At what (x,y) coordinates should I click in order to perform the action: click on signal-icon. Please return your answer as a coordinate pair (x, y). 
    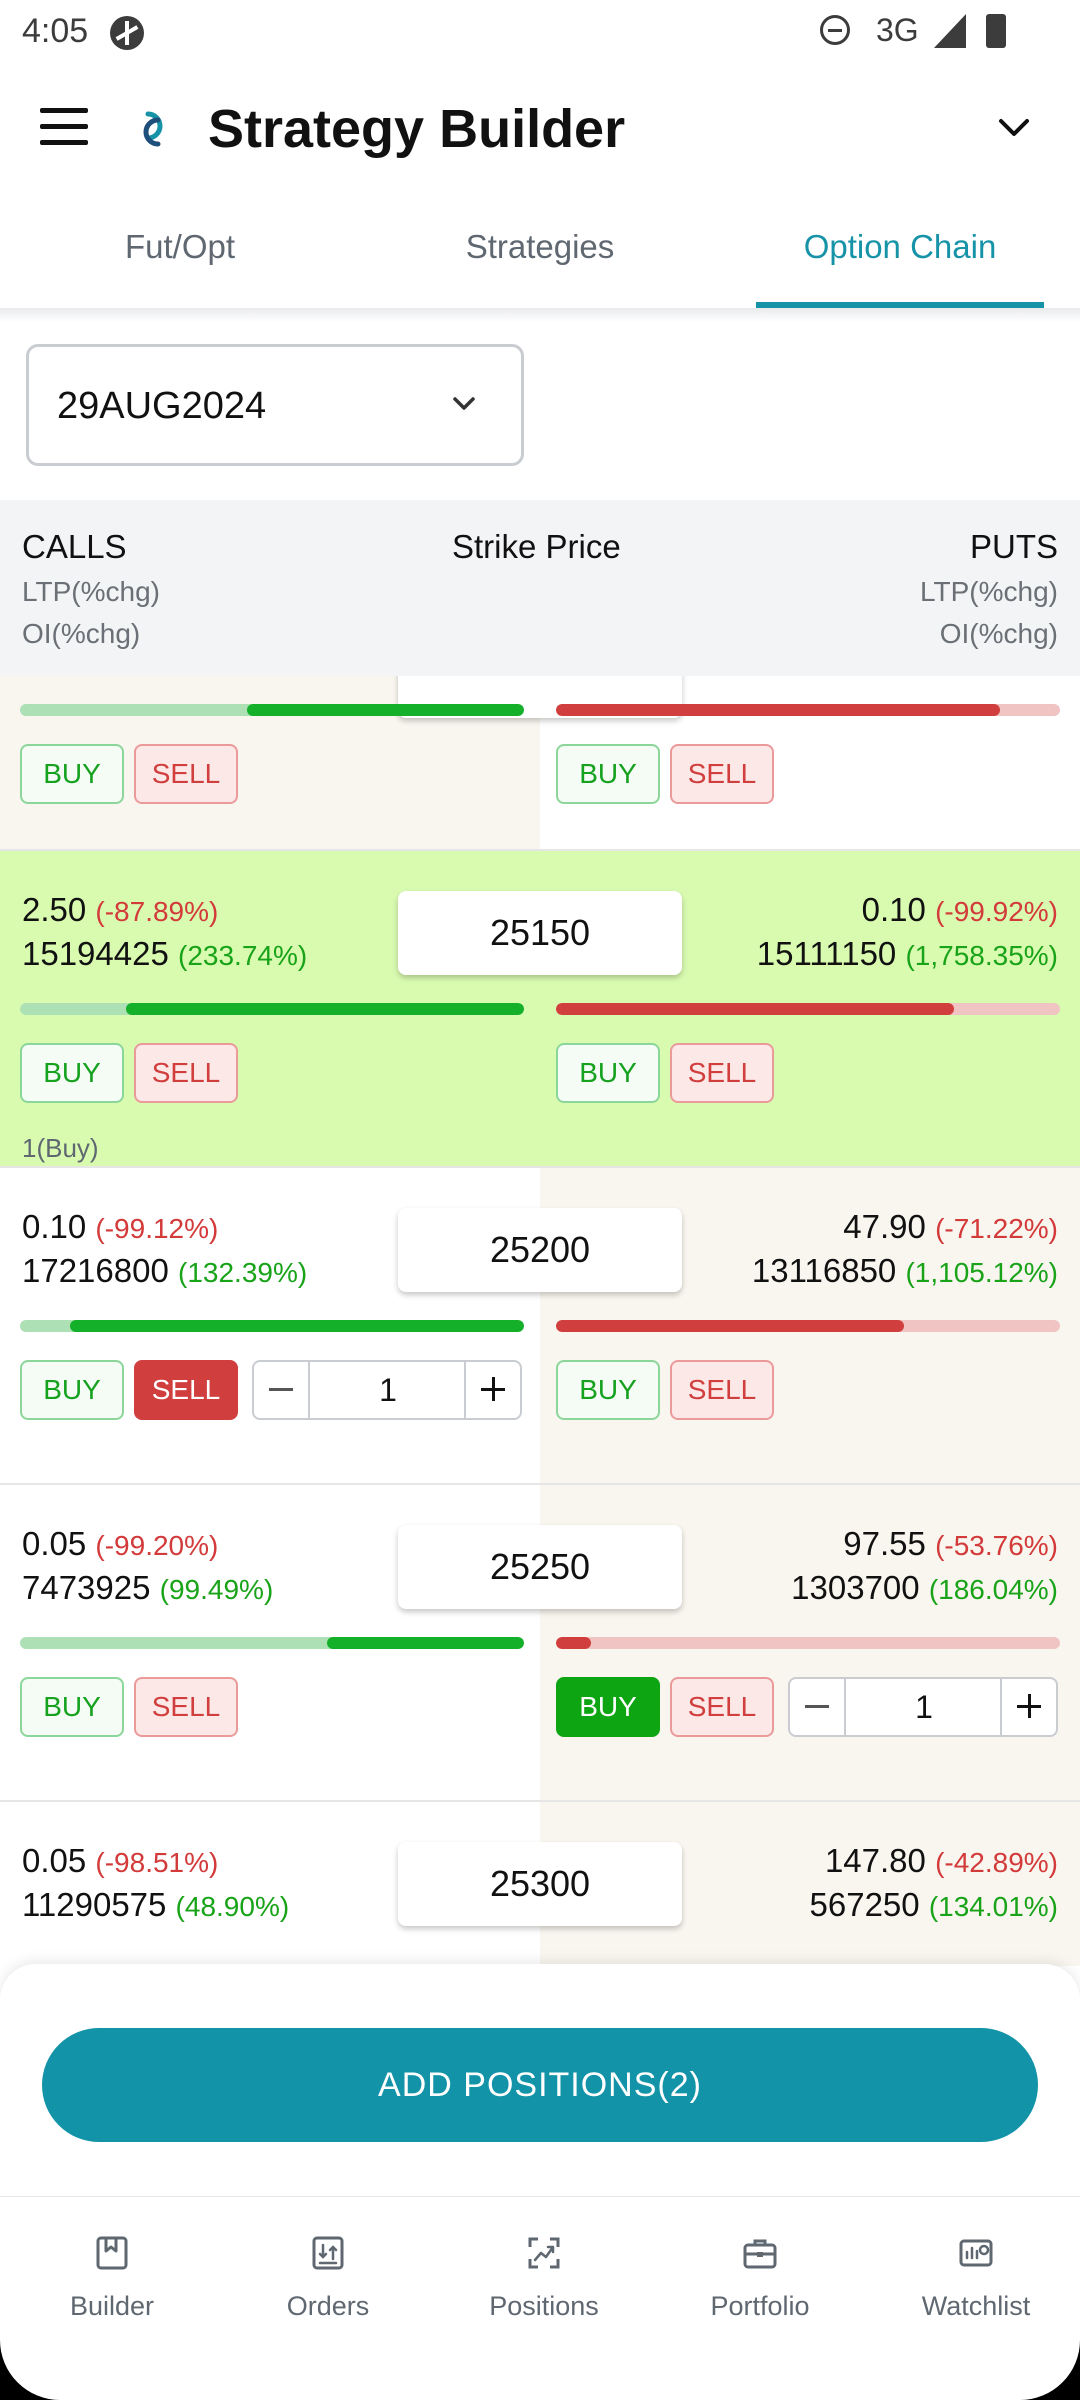
    Looking at the image, I should click on (950, 31).